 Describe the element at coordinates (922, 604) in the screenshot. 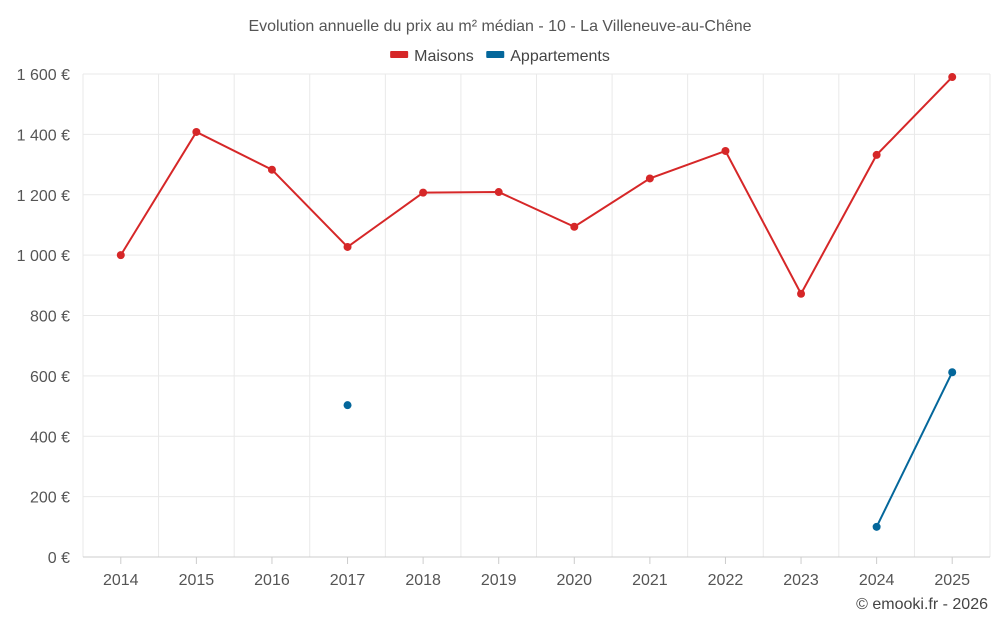

I see `credit-text: © emooki.fr - 2026` at that location.